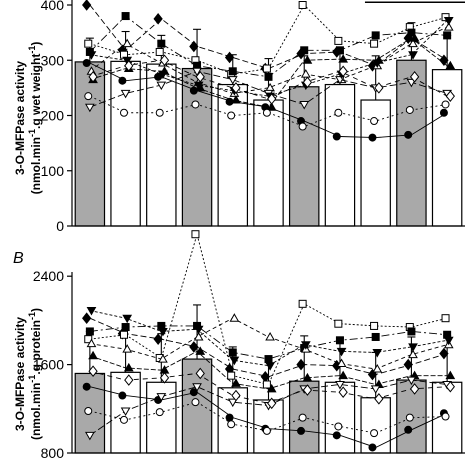 This screenshot has width=474, height=474. What do you see at coordinates (53, 116) in the screenshot?
I see `panel-a-y-tick-label: 200` at bounding box center [53, 116].